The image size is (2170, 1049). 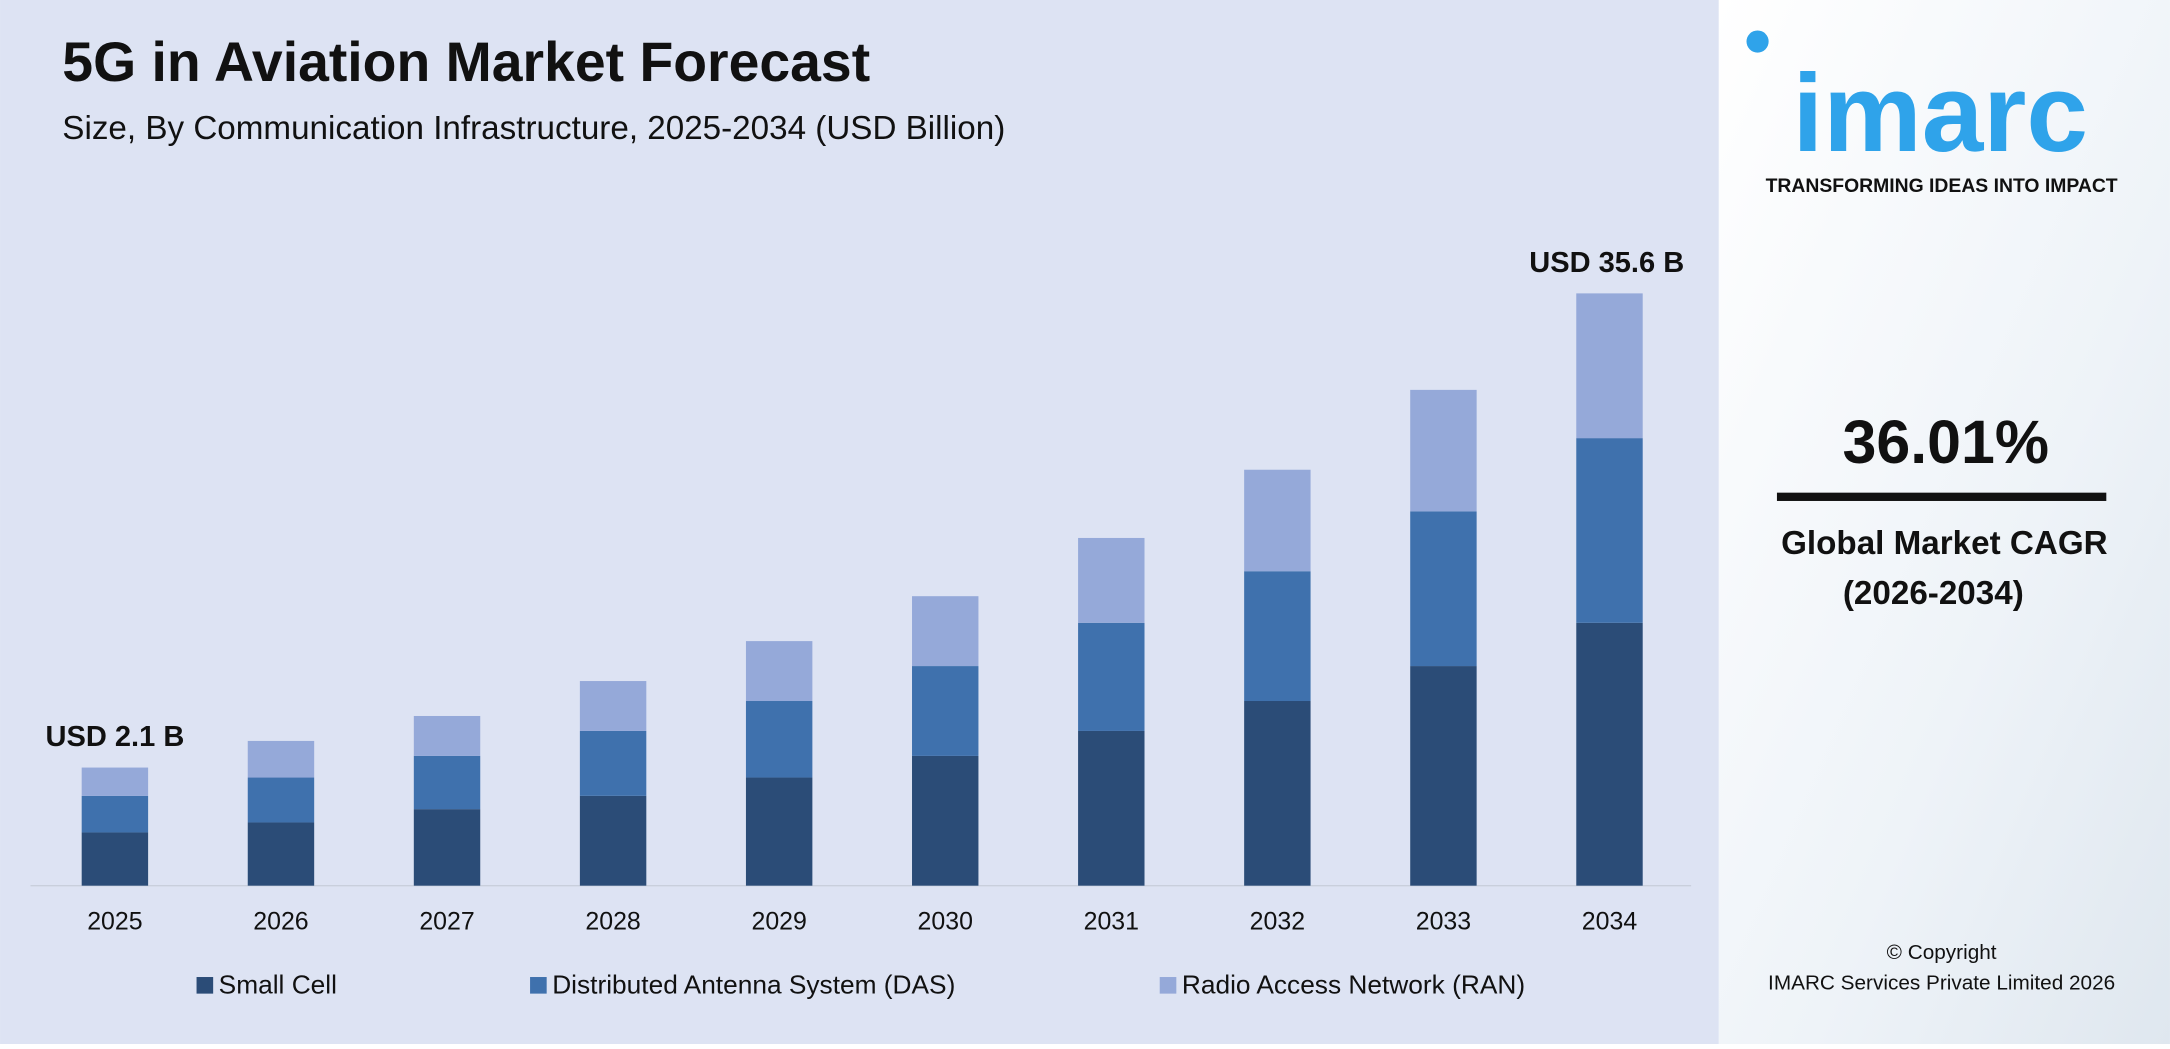 I want to click on x-tick-label: 2027, so click(x=446, y=922).